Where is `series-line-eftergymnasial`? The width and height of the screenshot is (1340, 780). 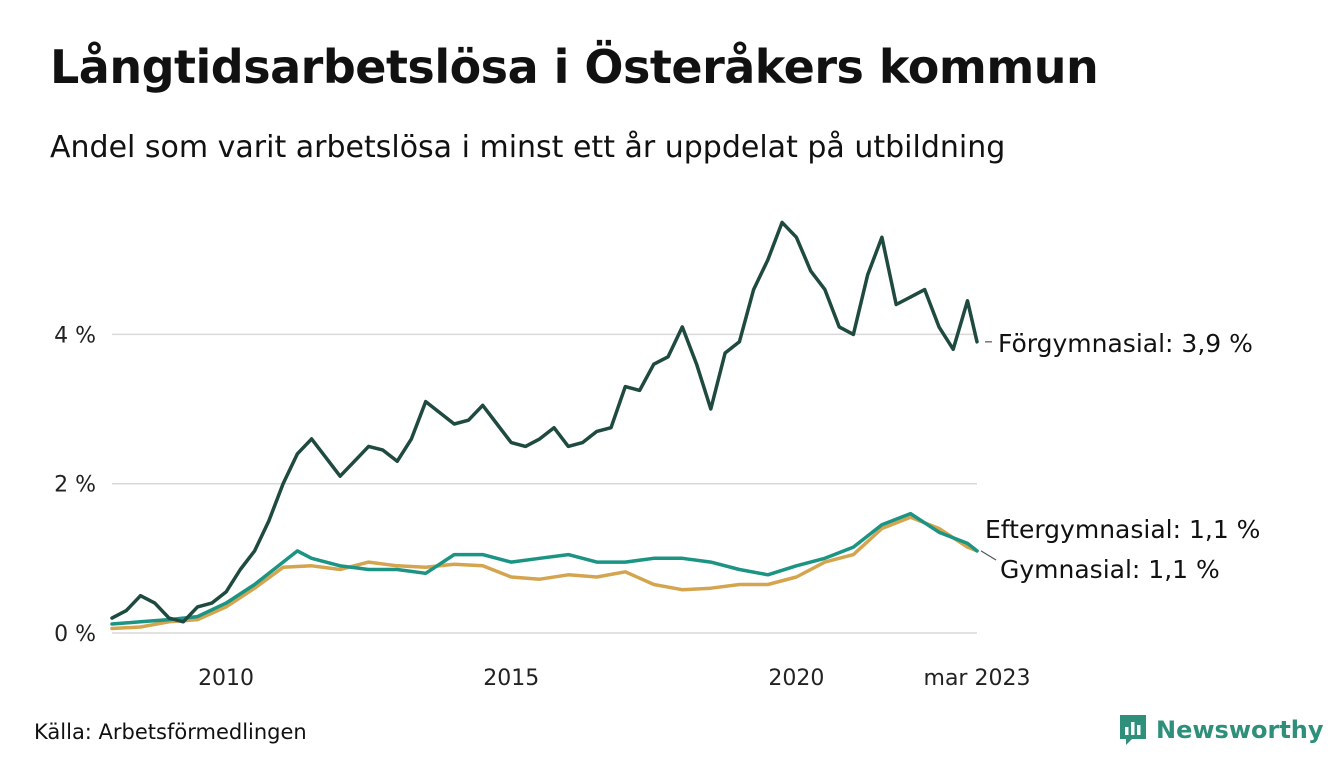 series-line-eftergymnasial is located at coordinates (544, 568).